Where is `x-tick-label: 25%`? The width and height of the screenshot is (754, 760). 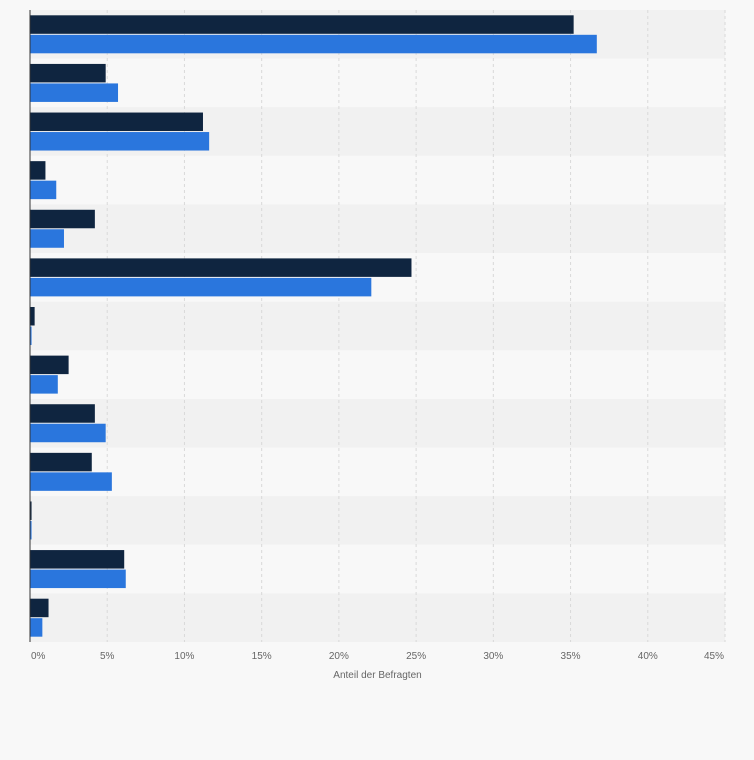 x-tick-label: 25% is located at coordinates (416, 656).